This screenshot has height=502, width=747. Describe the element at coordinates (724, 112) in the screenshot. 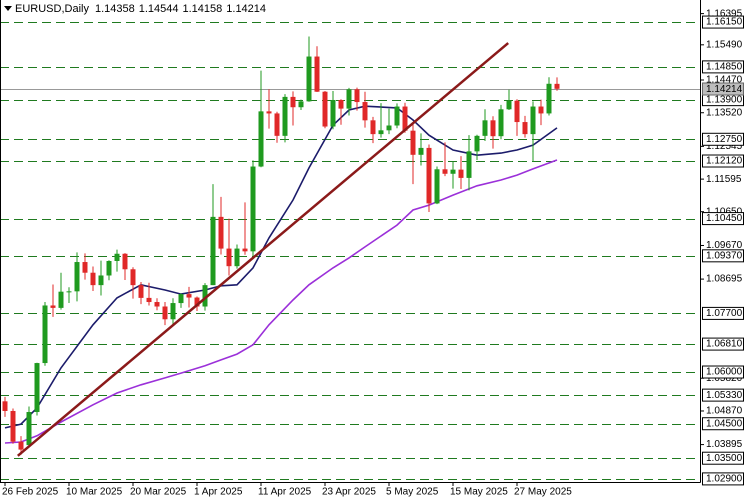

I see `y-tick-label: 1.13520` at that location.